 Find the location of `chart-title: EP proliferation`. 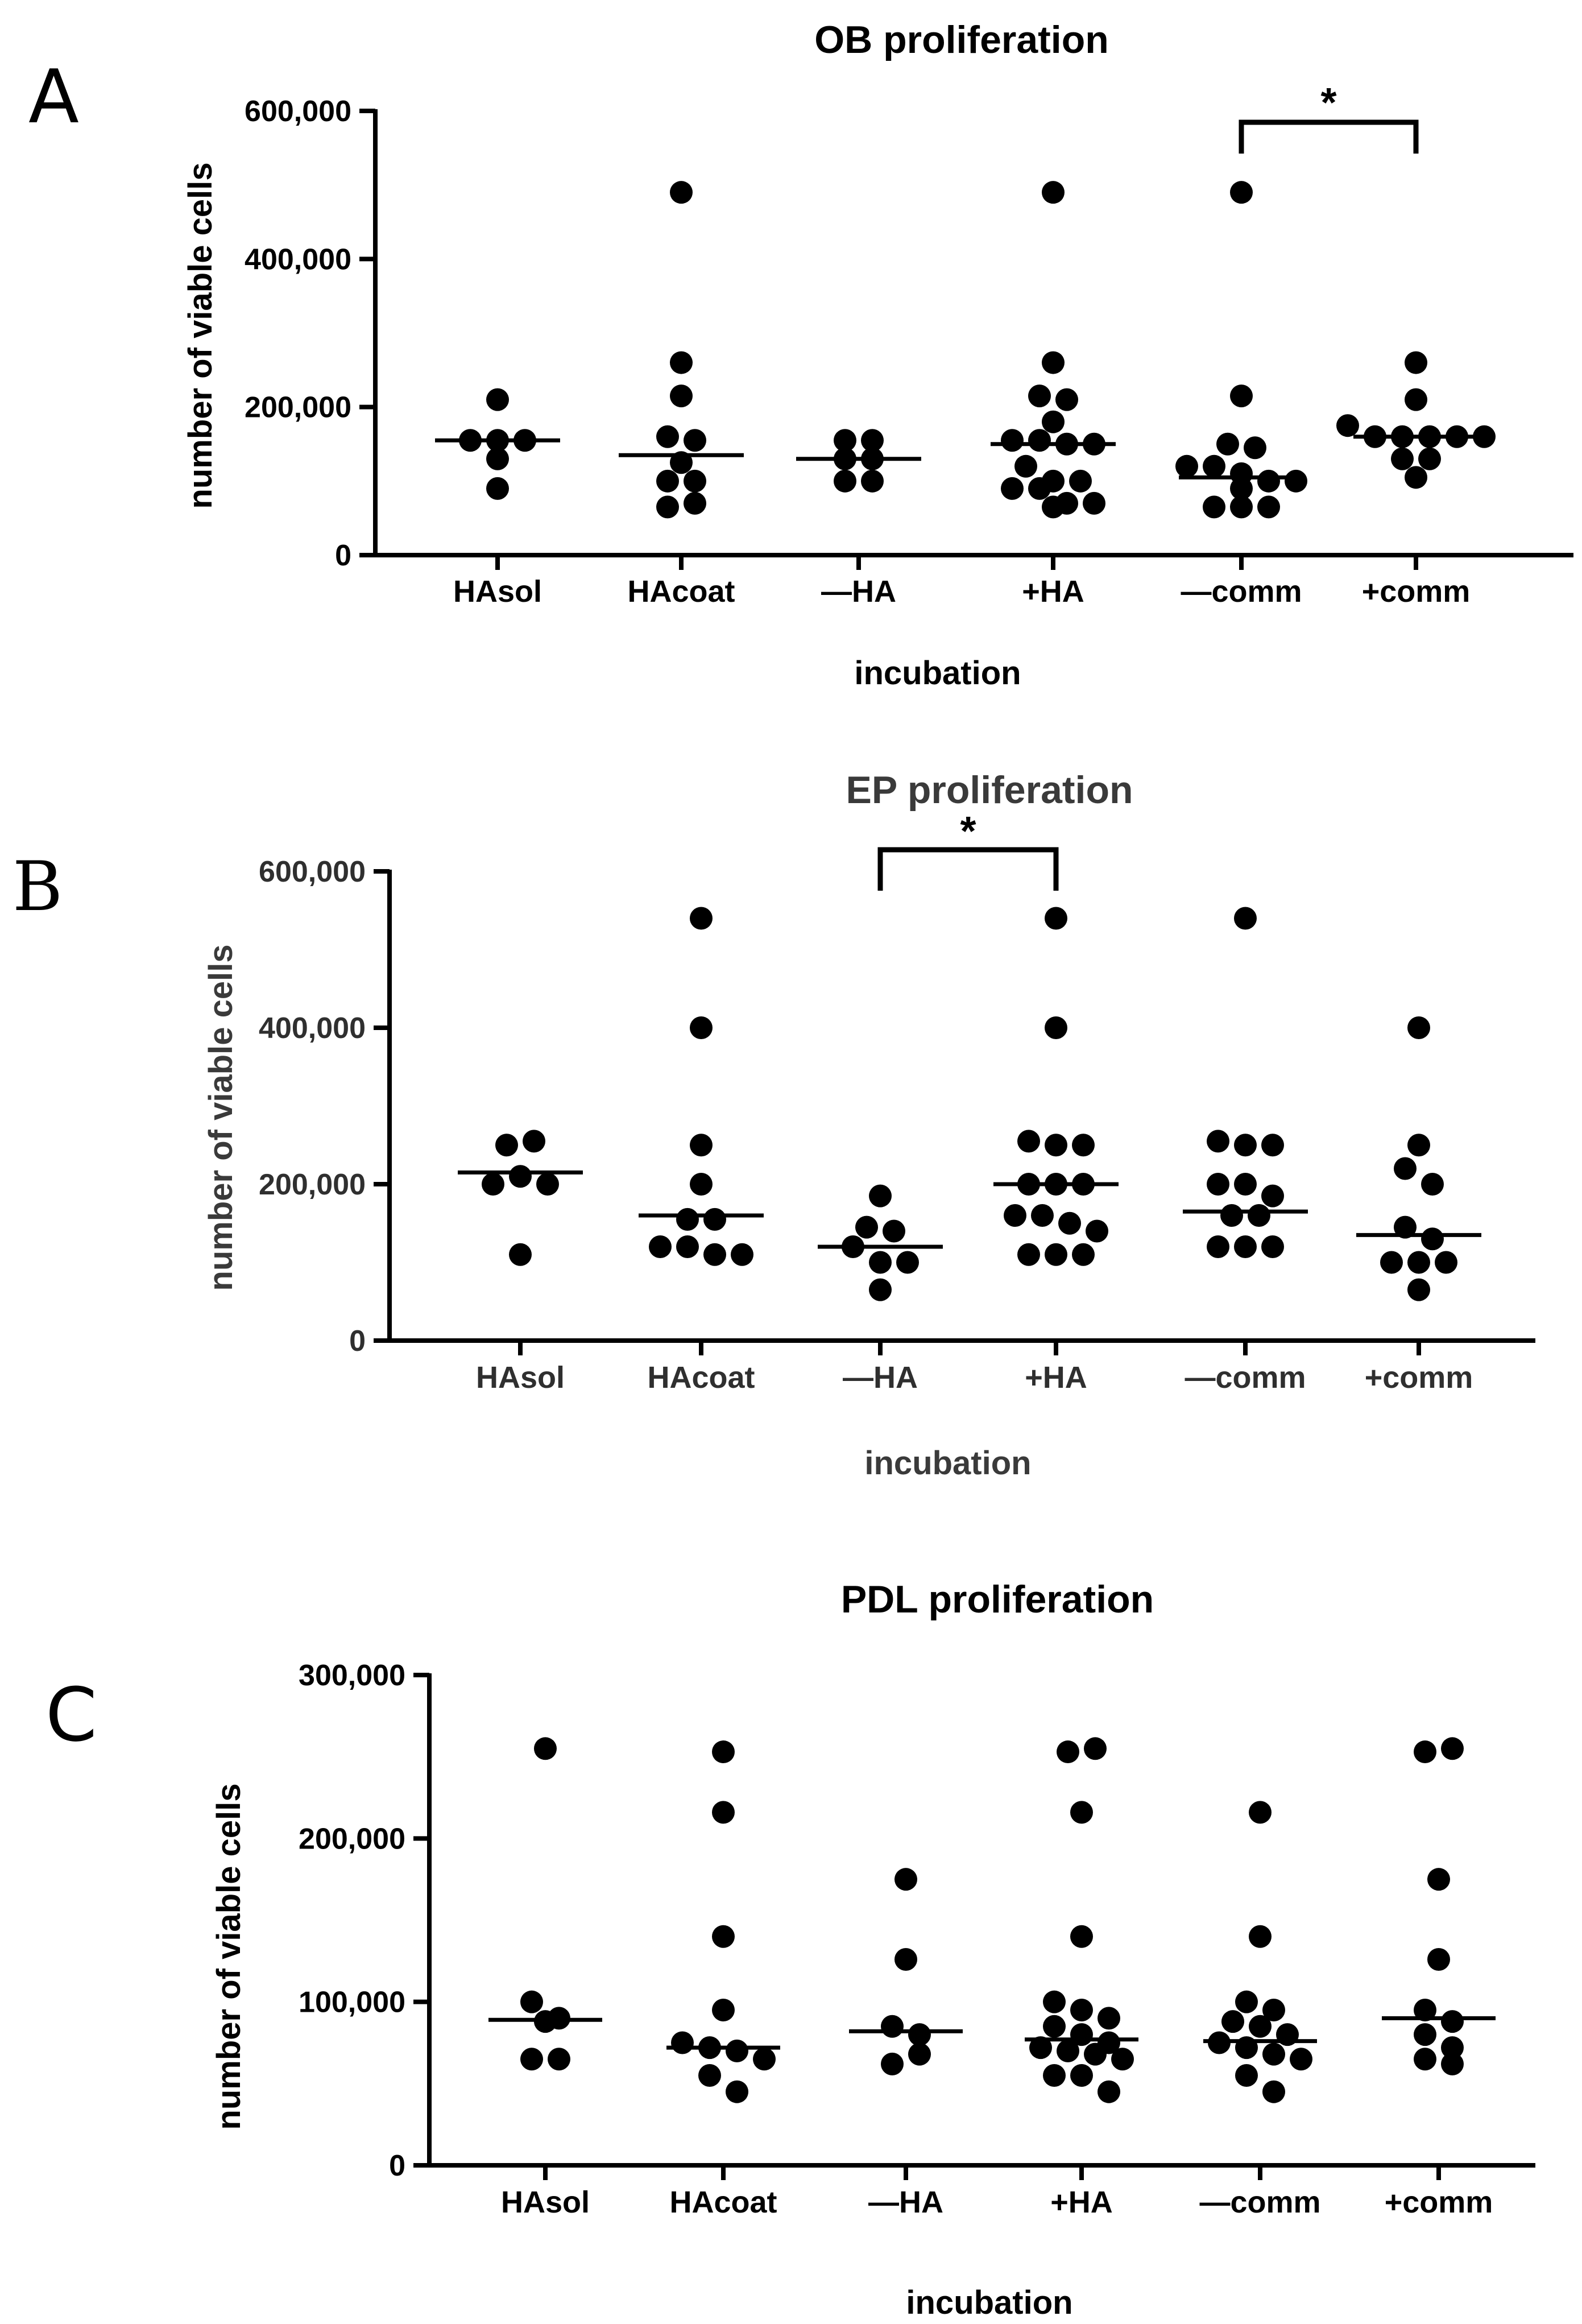

chart-title: EP proliferation is located at coordinates (989, 790).